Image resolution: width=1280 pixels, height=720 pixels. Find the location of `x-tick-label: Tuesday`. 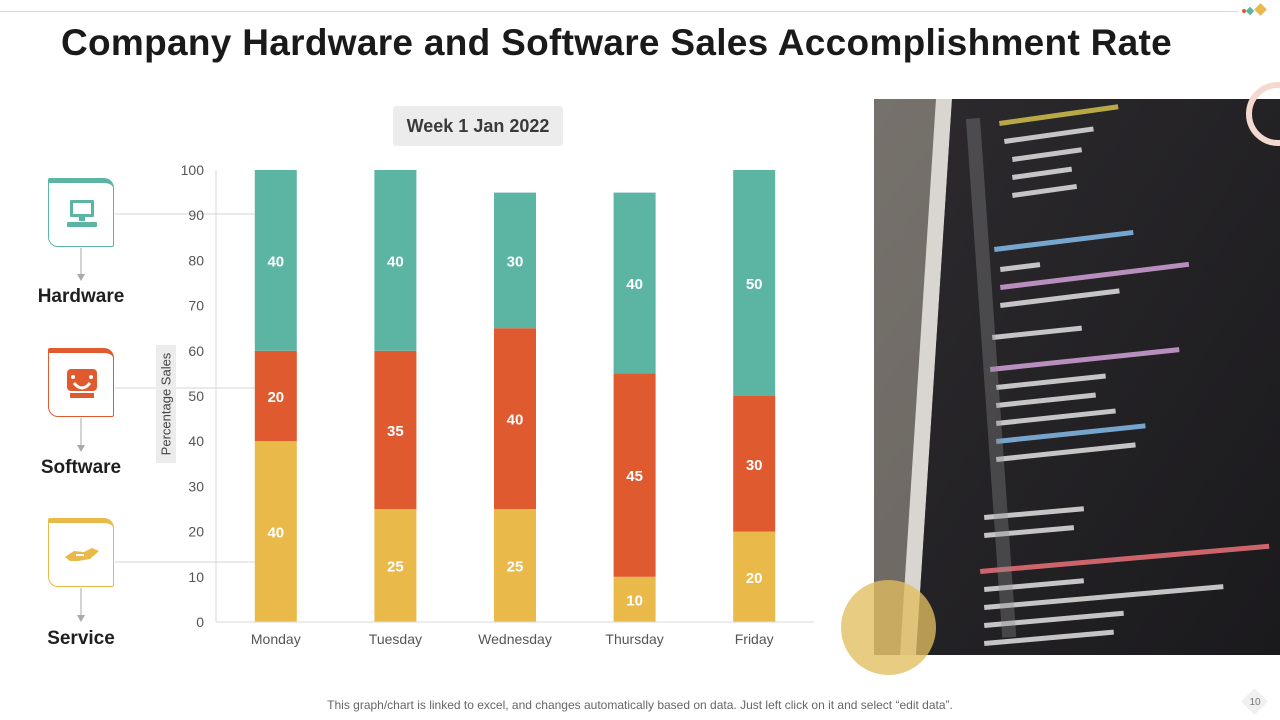

x-tick-label: Tuesday is located at coordinates (395, 639).